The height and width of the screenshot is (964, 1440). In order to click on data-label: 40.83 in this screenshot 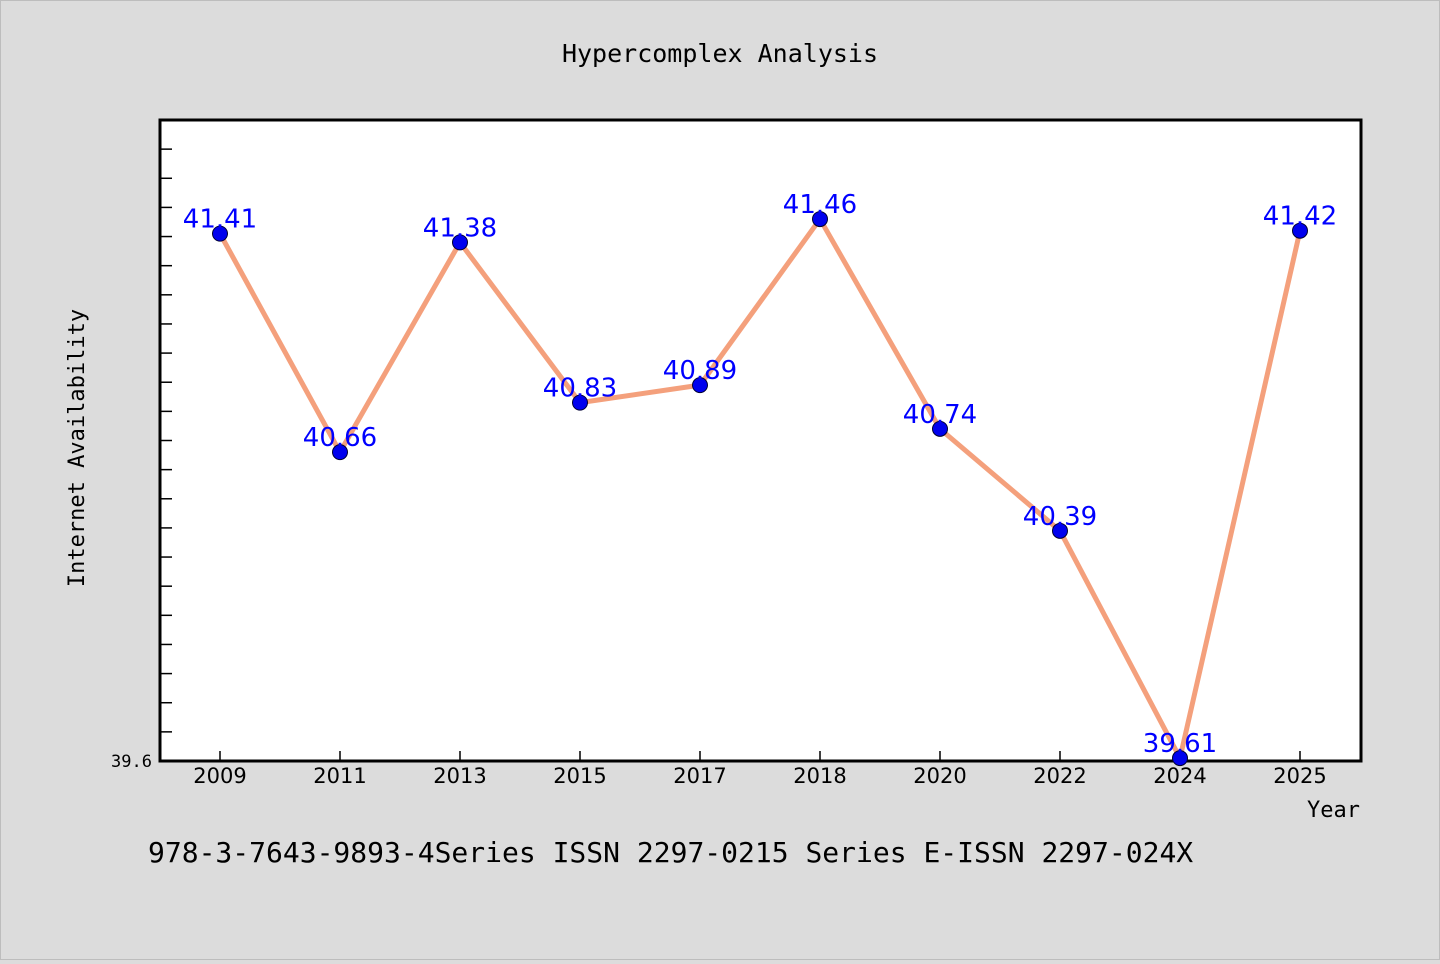, I will do `click(580, 389)`.